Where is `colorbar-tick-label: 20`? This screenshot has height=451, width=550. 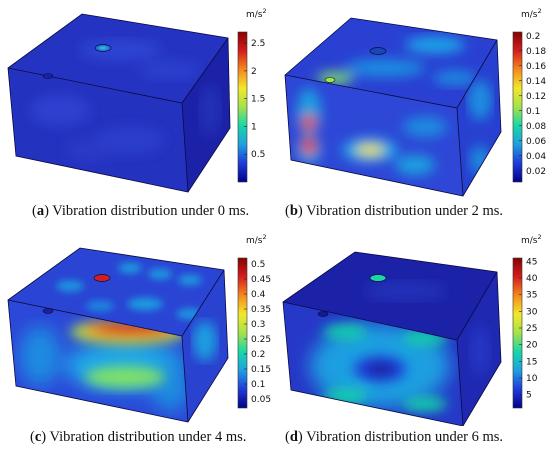
colorbar-tick-label: 20 is located at coordinates (532, 346).